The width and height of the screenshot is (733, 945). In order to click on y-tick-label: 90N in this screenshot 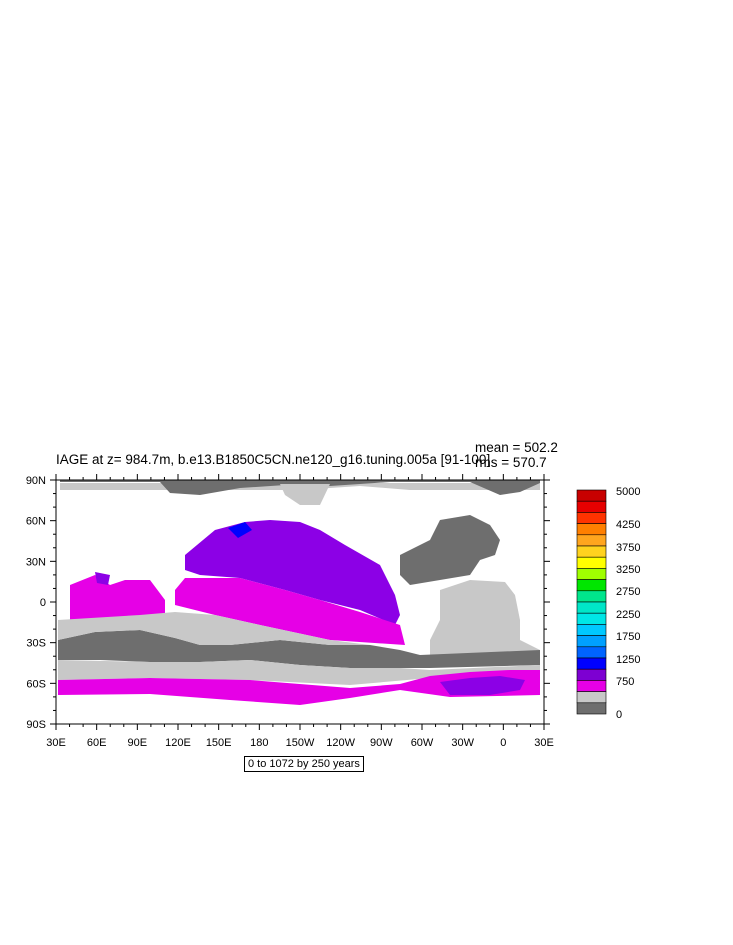, I will do `click(36, 481)`.